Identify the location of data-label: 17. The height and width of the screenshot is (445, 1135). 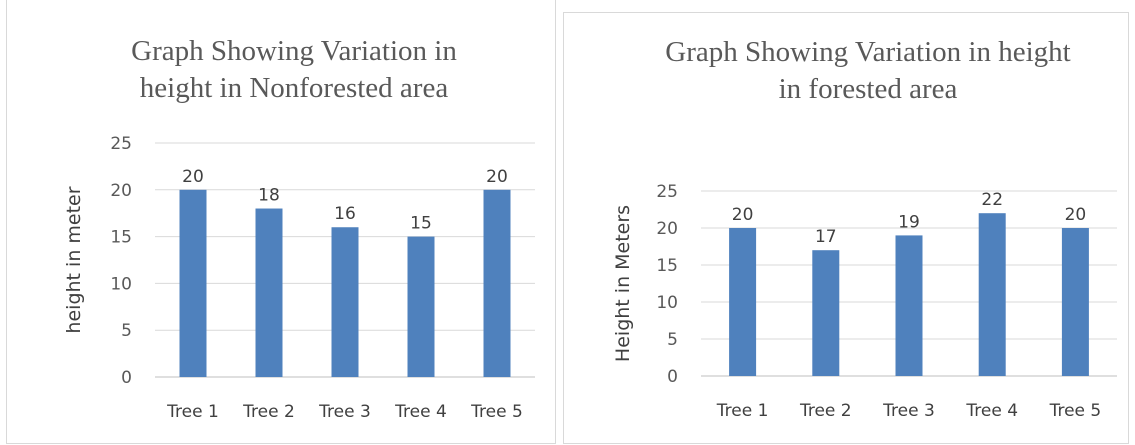
(826, 237).